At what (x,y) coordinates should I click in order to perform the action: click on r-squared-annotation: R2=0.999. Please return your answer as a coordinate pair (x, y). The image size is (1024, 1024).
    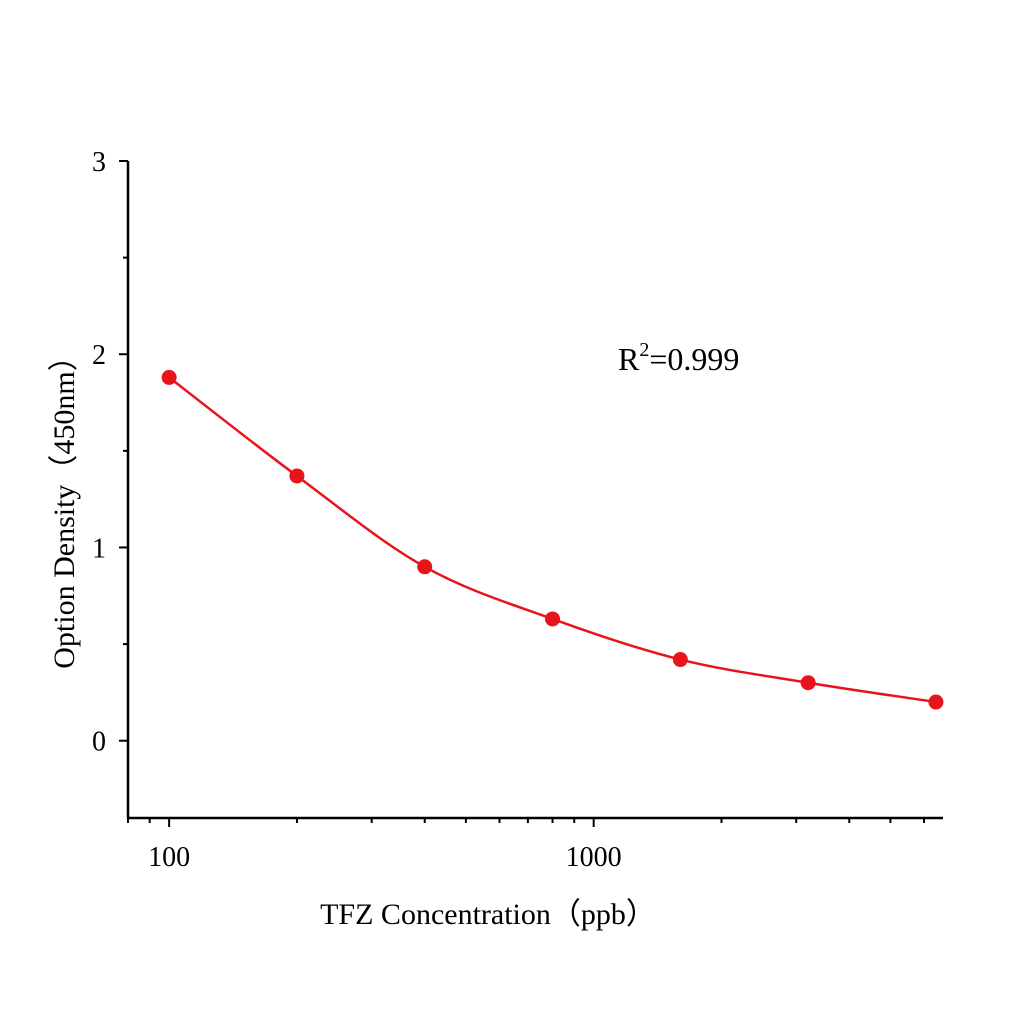
    Looking at the image, I should click on (678, 358).